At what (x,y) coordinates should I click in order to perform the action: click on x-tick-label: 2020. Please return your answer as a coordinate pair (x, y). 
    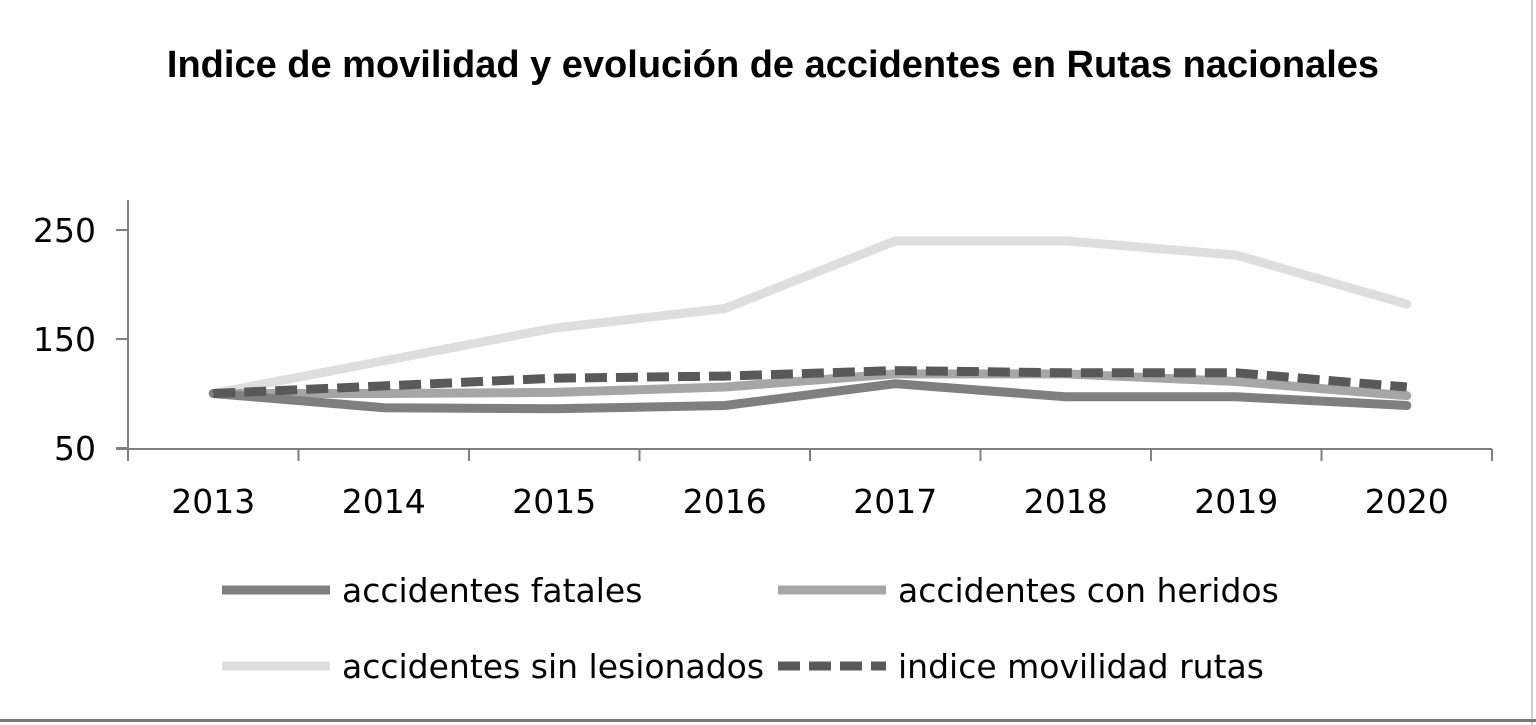
    Looking at the image, I should click on (1407, 501).